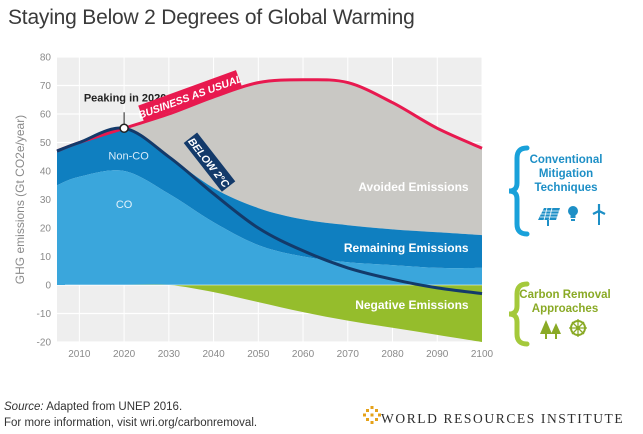  What do you see at coordinates (46, 58) in the screenshot?
I see `y-tick-label: 80` at bounding box center [46, 58].